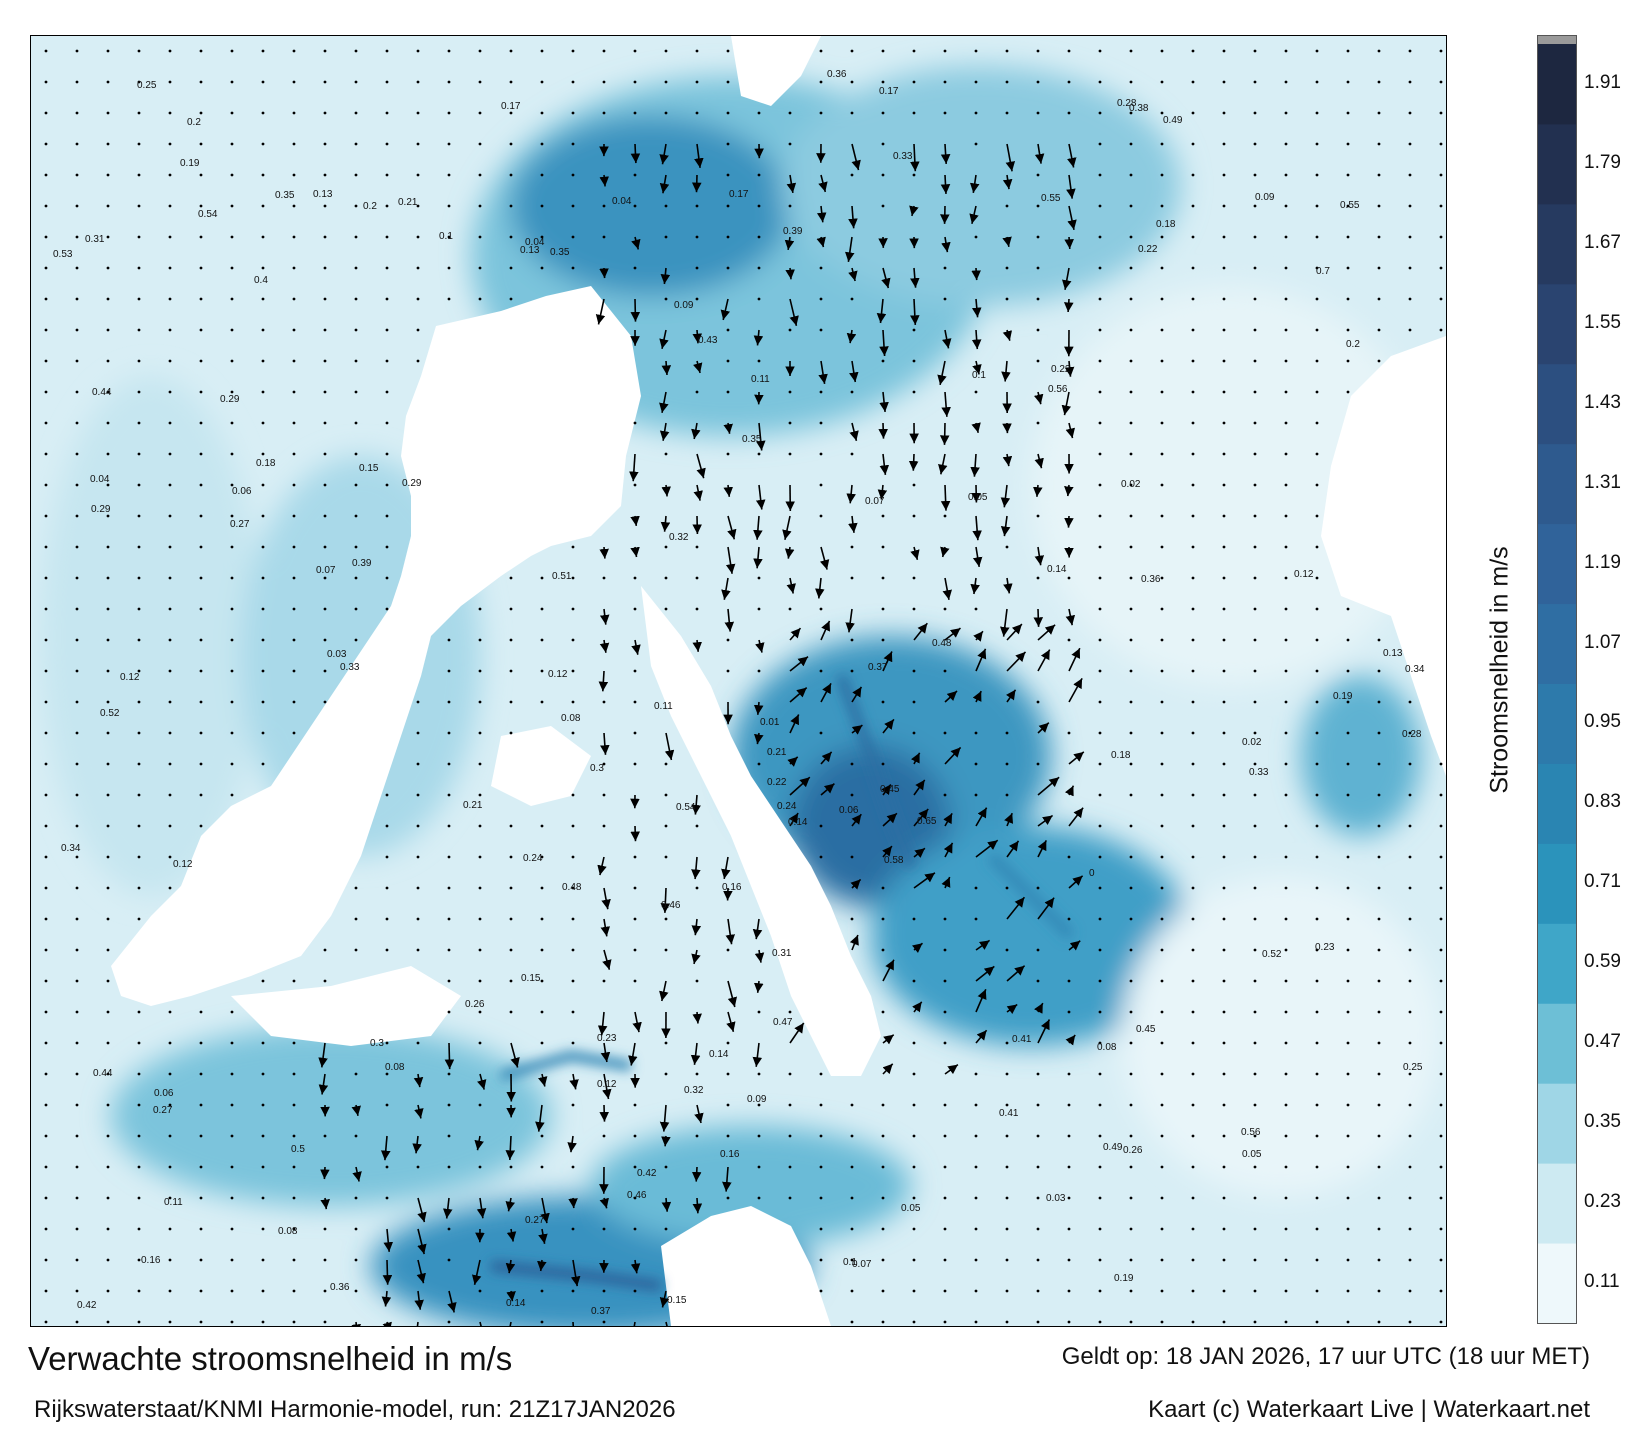 The height and width of the screenshot is (1450, 1650). Describe the element at coordinates (208, 214) in the screenshot. I see `speed-label: 0.54` at that location.